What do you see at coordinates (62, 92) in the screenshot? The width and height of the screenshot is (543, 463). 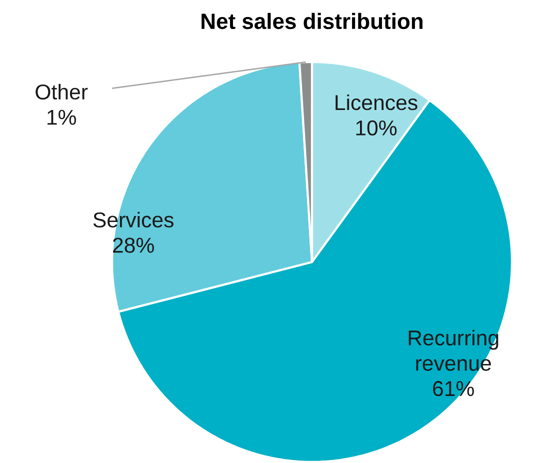 I see `slice-label: Other` at bounding box center [62, 92].